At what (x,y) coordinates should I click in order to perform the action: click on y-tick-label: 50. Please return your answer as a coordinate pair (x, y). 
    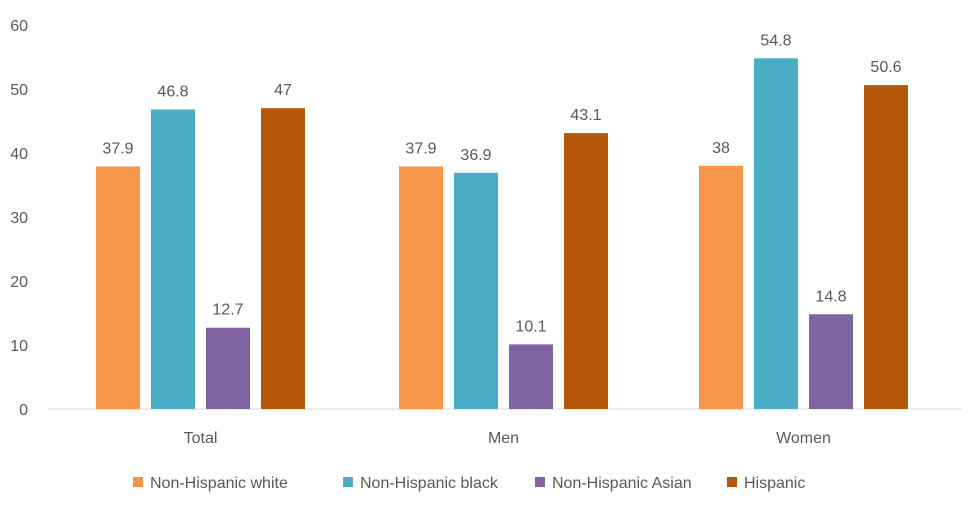
    Looking at the image, I should click on (19, 90).